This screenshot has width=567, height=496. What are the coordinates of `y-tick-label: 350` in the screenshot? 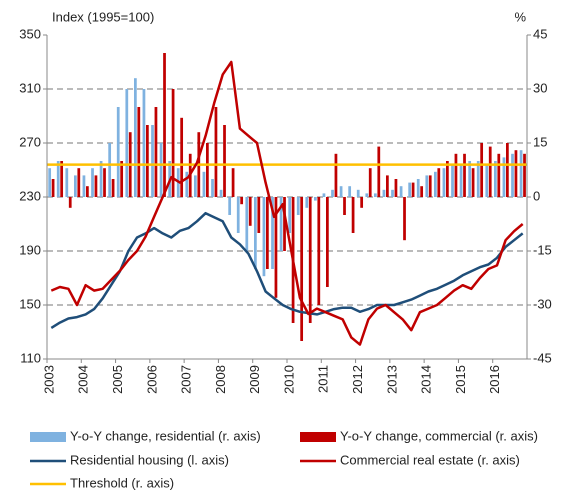 It's located at (30, 33).